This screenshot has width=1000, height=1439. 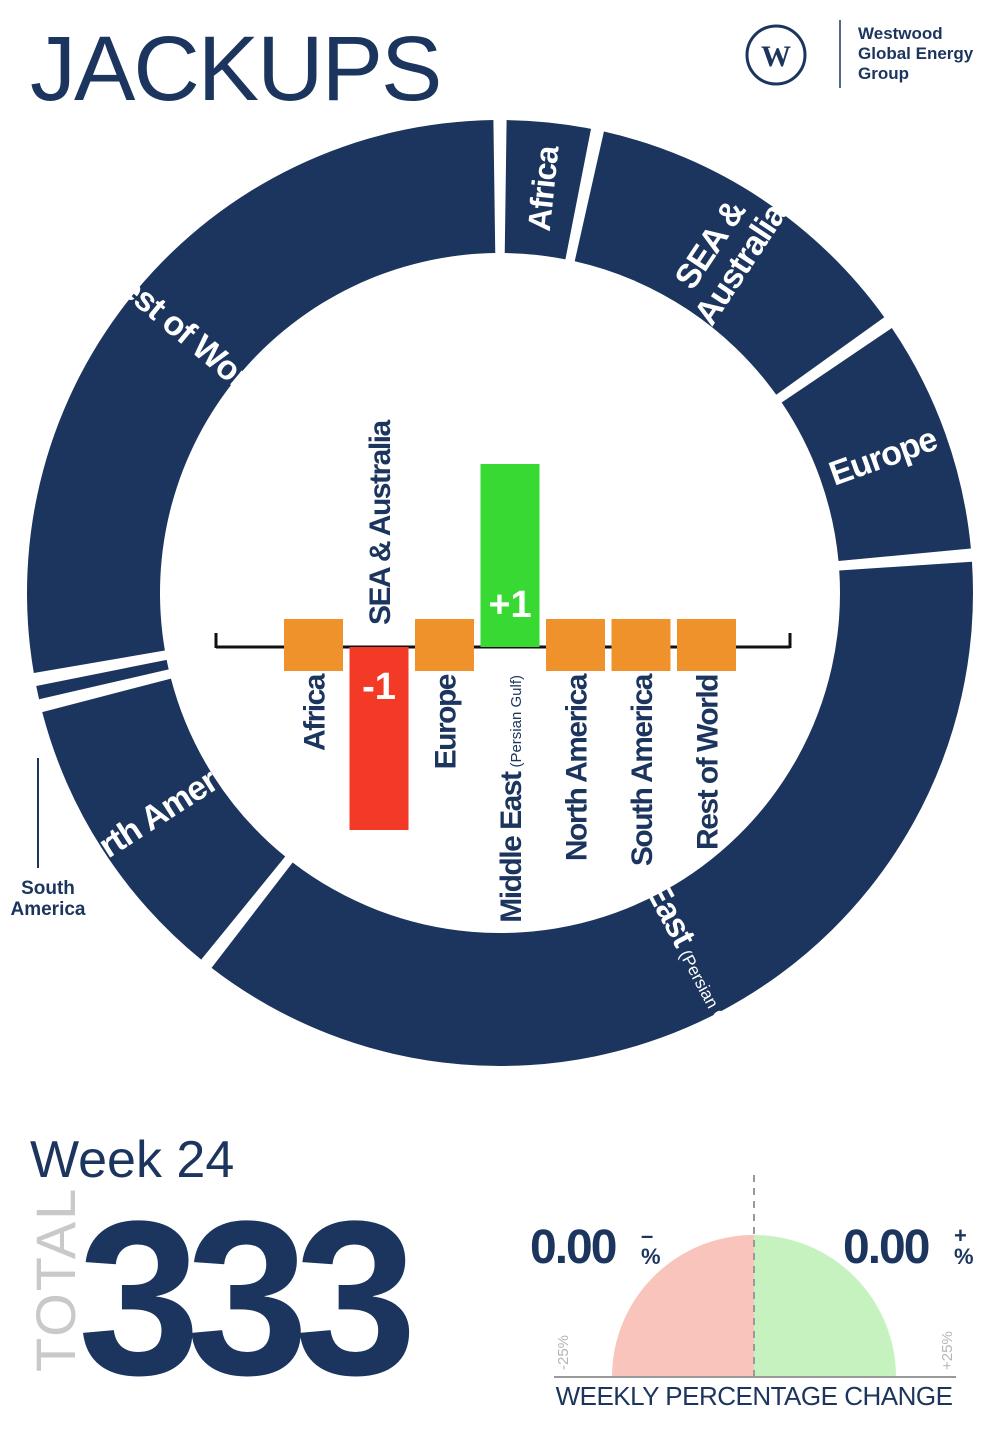 What do you see at coordinates (379, 738) in the screenshot?
I see `bar-sea-and-australia` at bounding box center [379, 738].